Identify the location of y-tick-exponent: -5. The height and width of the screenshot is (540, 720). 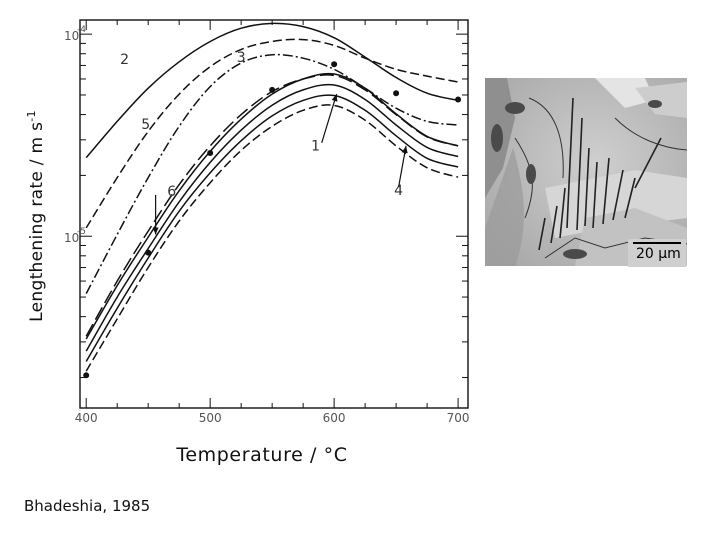
(81, 232).